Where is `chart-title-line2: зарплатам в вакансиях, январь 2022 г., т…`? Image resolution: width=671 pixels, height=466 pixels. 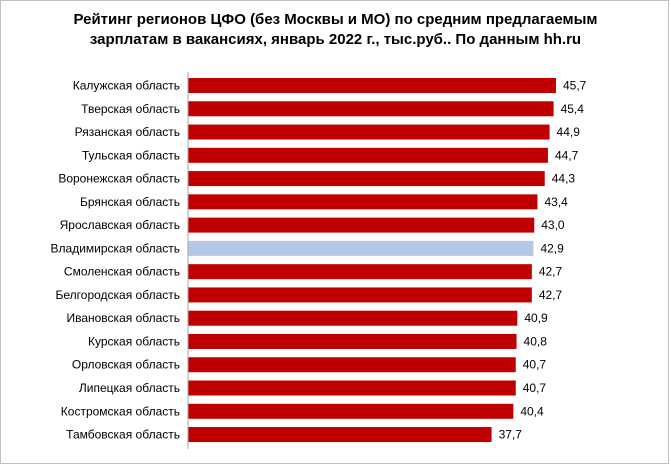 chart-title-line2: зарплатам в вакансиях, январь 2022 г., т… is located at coordinates (335, 39).